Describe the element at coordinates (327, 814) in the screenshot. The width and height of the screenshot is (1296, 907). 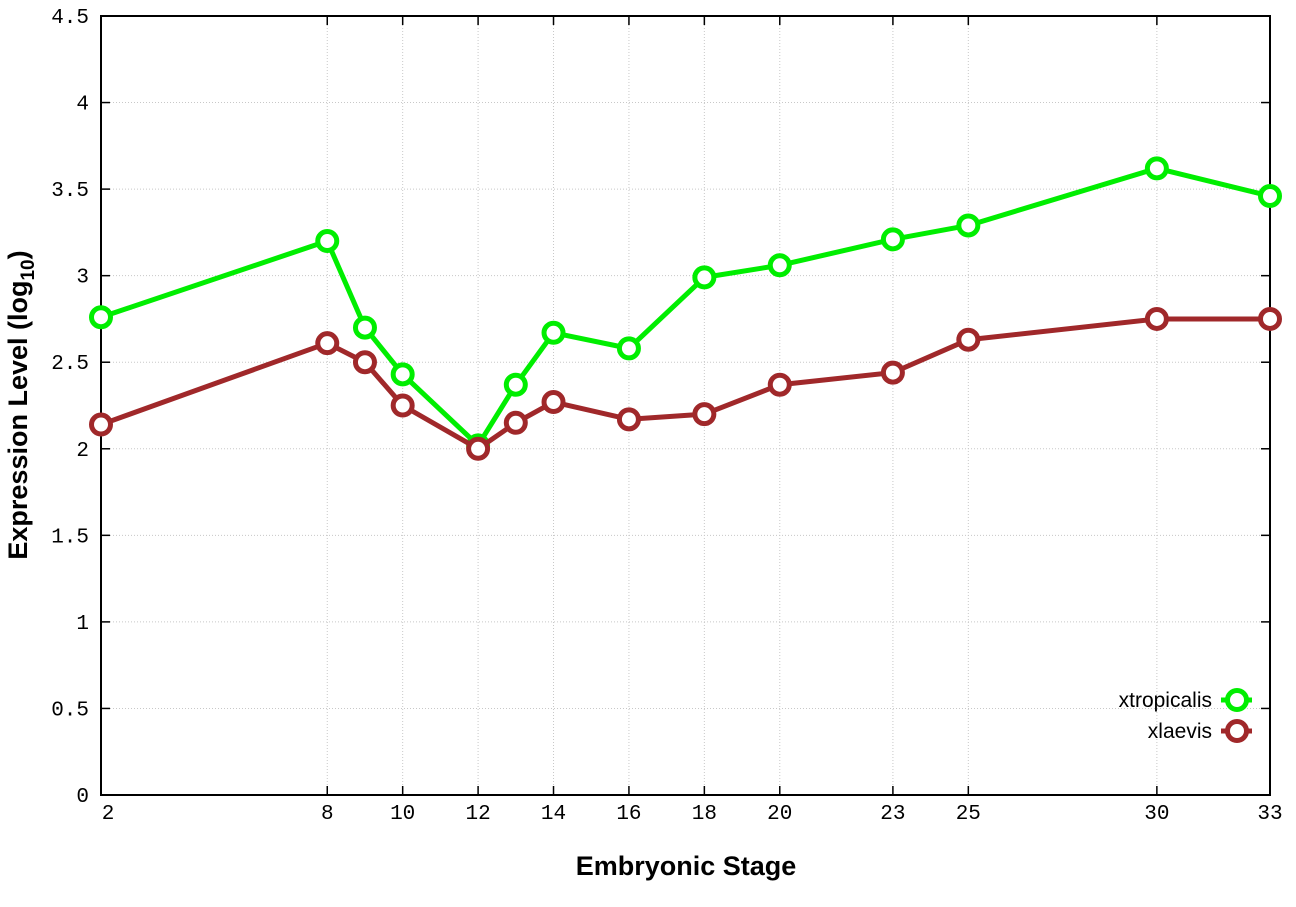
I see `x-tick-label: 8` at that location.